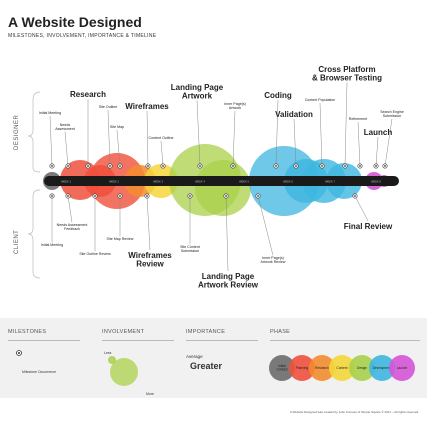  Describe the element at coordinates (65, 127) in the screenshot. I see `designer-milestone-label: Needs Assessment` at that location.